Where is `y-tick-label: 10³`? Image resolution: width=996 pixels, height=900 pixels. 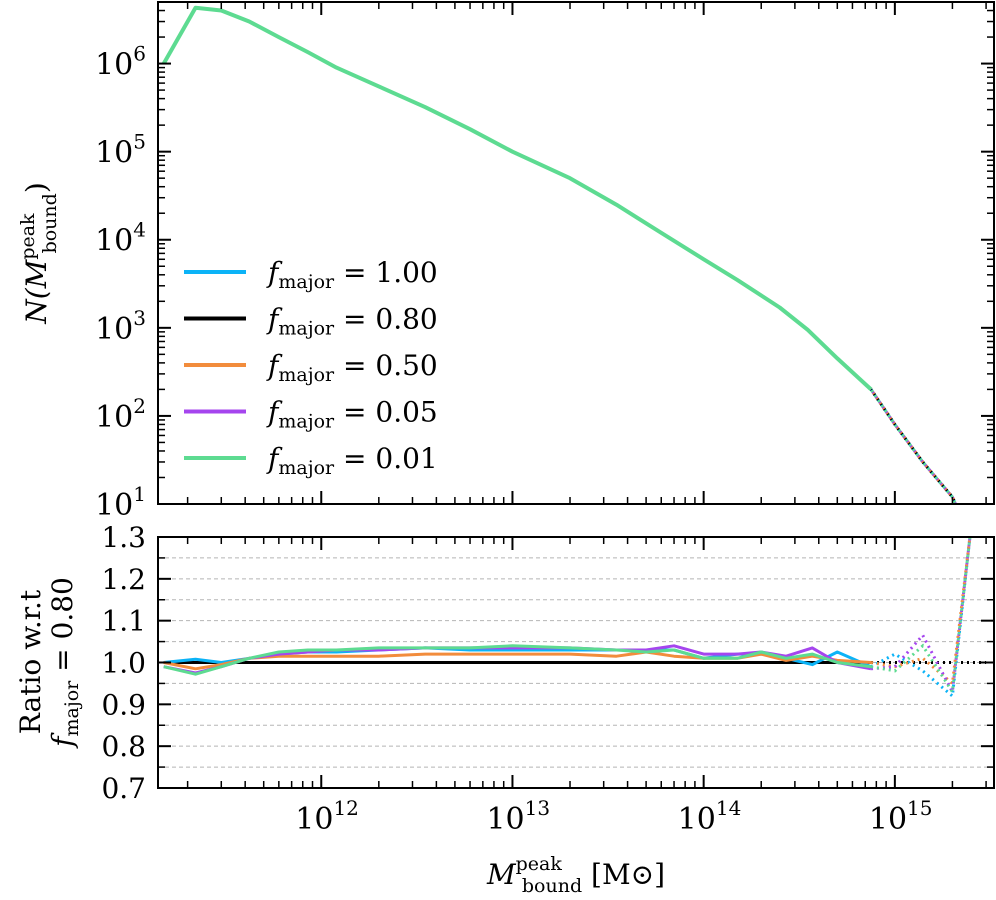 y-tick-label: 10³ is located at coordinates (120, 326).